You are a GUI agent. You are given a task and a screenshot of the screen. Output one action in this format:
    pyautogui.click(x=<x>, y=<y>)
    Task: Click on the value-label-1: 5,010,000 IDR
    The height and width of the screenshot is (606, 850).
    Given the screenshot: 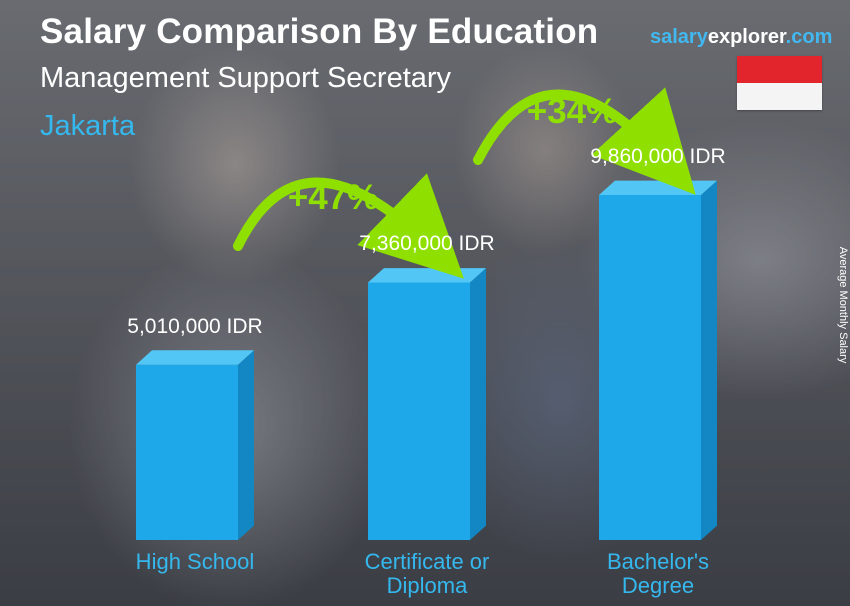 What is the action you would take?
    pyautogui.click(x=195, y=326)
    